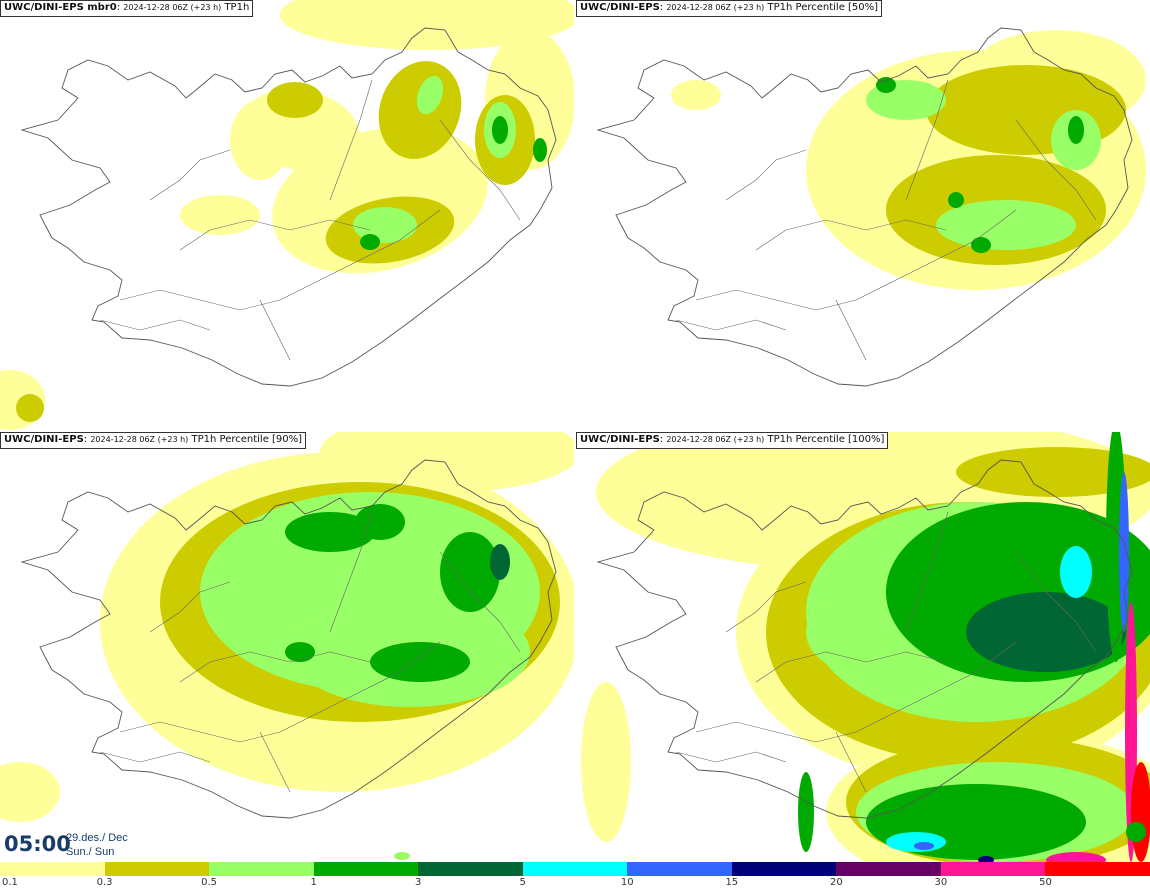 This screenshot has width=1150, height=891. I want to click on field-label: TP1h Percentile [100%], so click(826, 439).